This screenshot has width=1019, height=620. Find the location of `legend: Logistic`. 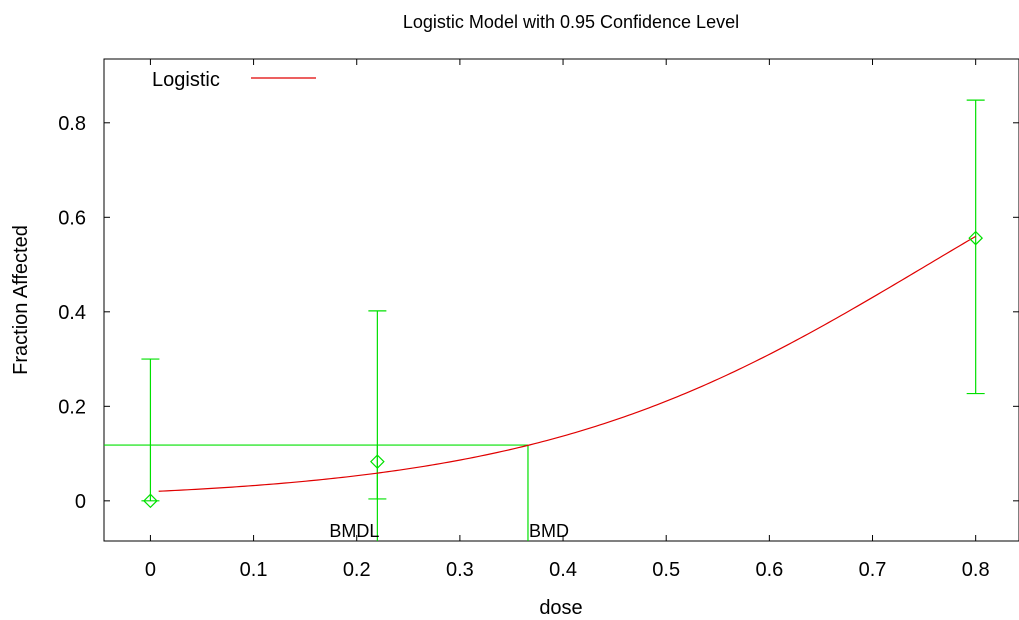

legend: Logistic is located at coordinates (234, 80).